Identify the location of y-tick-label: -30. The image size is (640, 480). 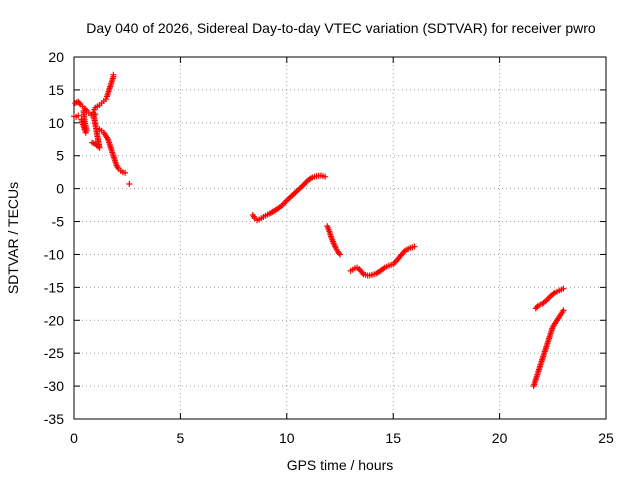
(54, 386).